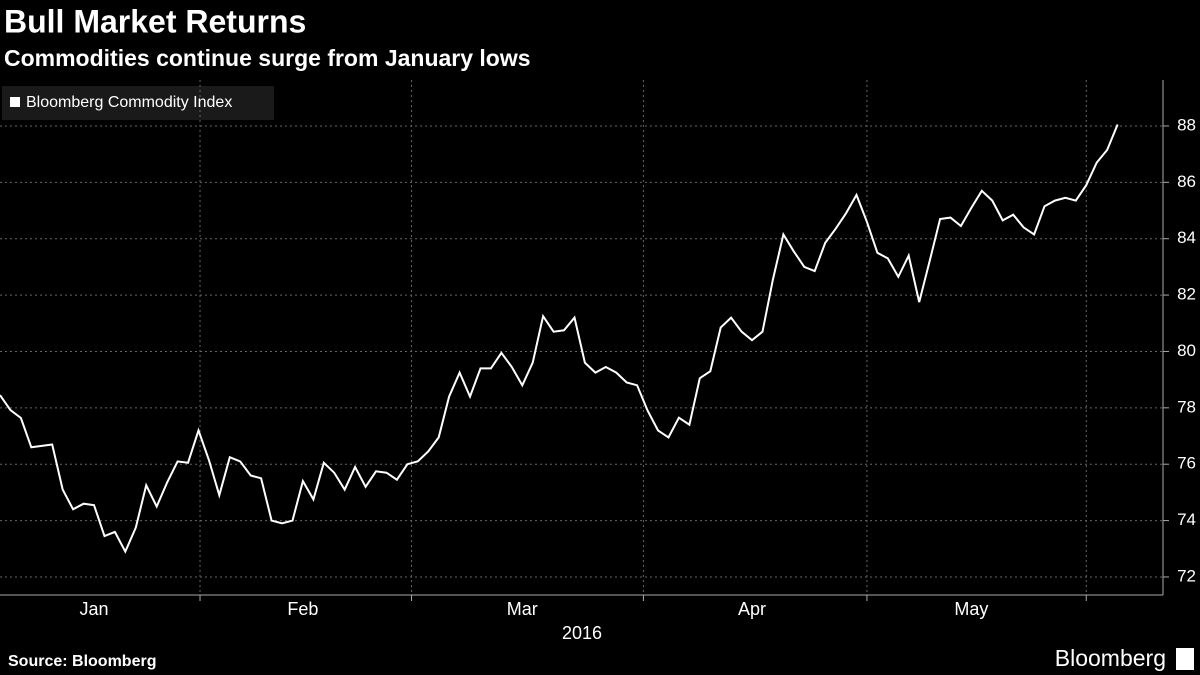  Describe the element at coordinates (302, 609) in the screenshot. I see `x-tick-label: Feb` at that location.